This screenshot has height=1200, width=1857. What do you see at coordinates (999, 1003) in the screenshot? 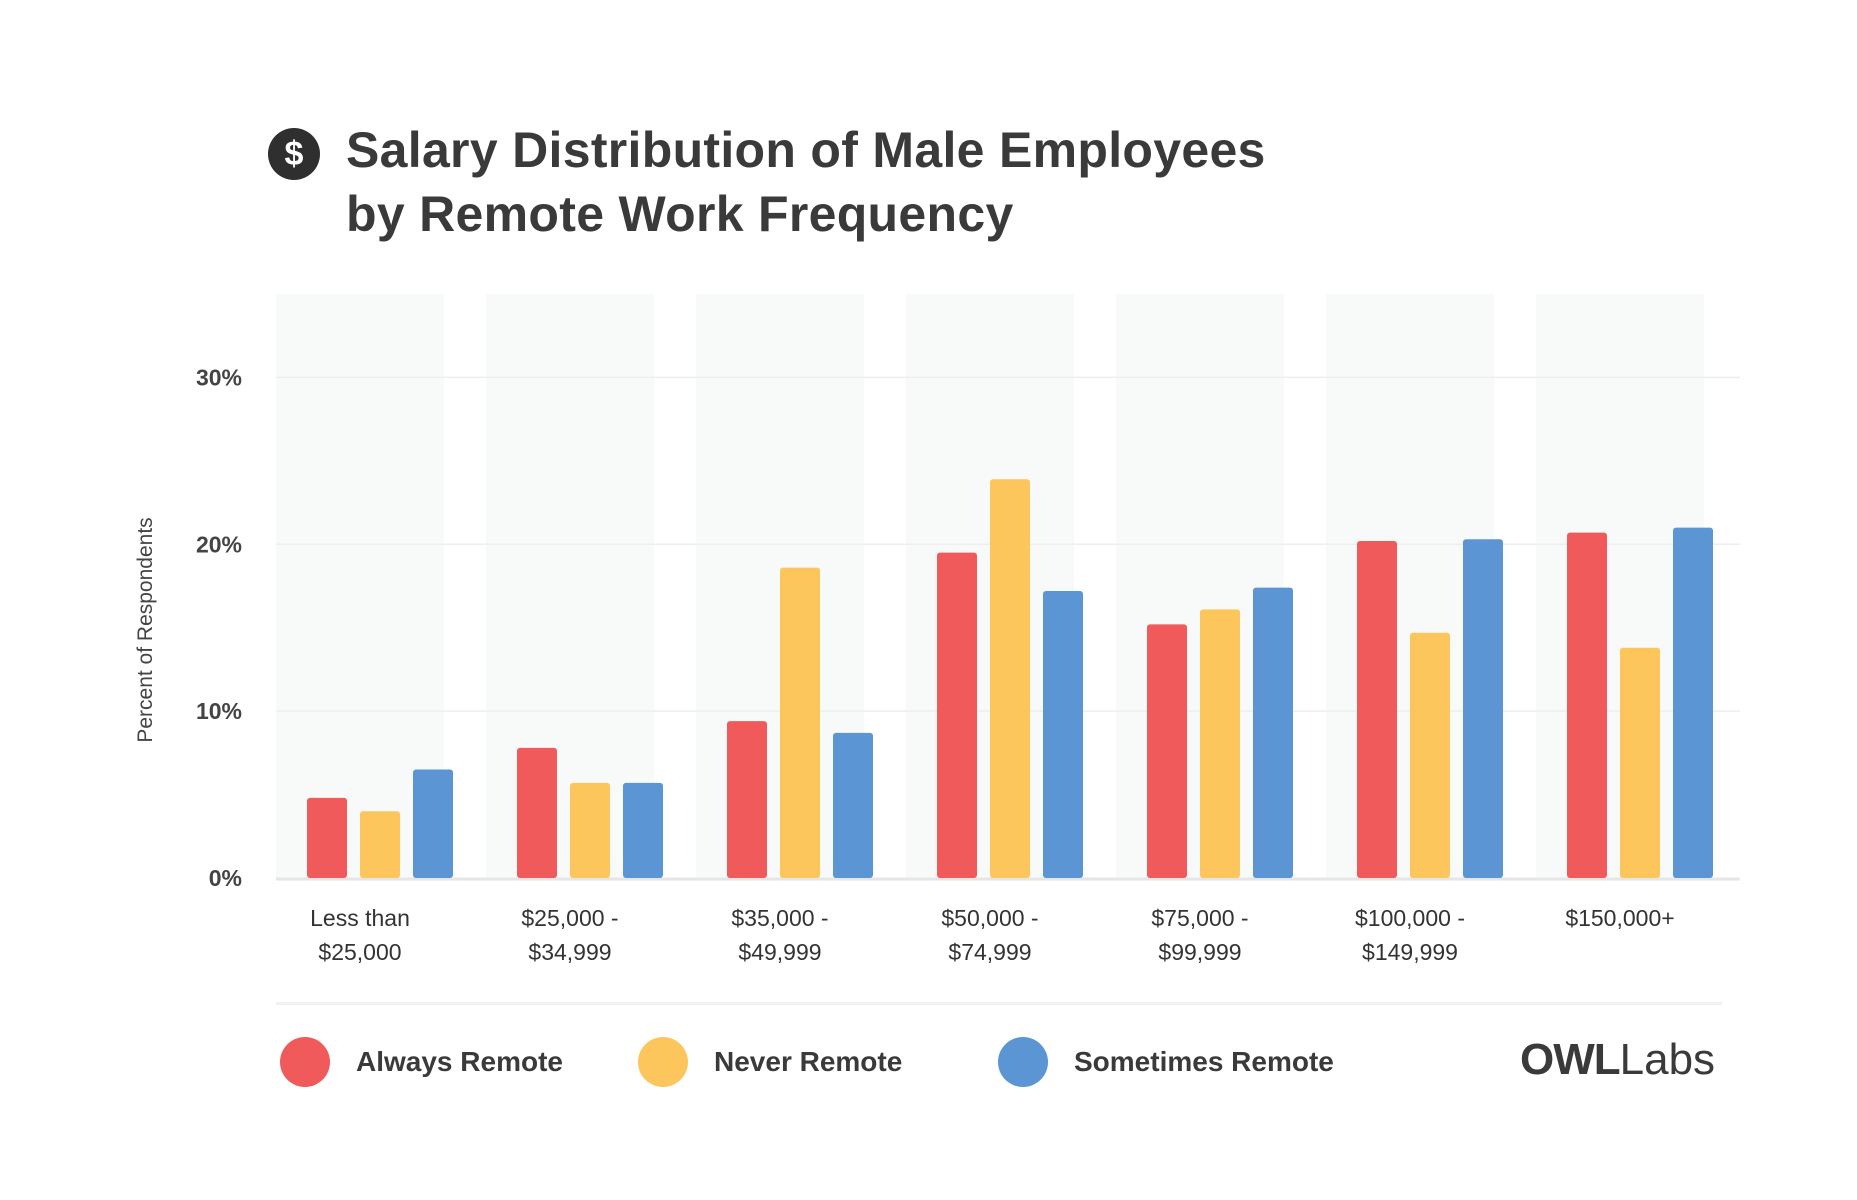
I see `legend-divider` at bounding box center [999, 1003].